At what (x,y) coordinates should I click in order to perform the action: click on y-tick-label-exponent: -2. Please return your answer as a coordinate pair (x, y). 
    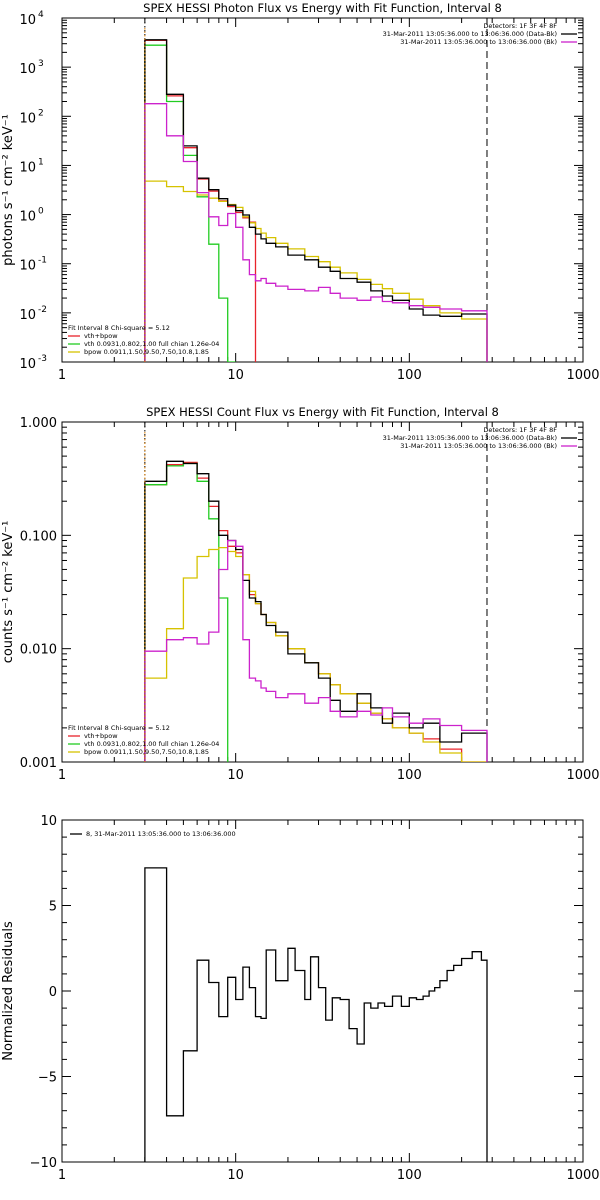
    Looking at the image, I should click on (42, 310).